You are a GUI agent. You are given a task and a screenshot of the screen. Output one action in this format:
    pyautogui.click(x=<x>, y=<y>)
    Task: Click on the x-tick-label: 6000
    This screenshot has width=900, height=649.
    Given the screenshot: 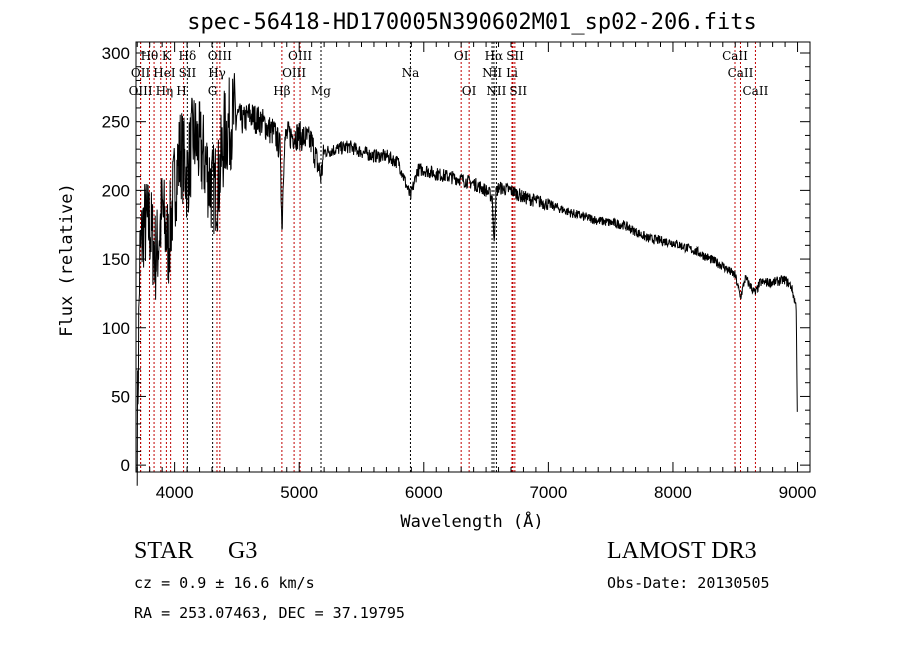 What is the action you would take?
    pyautogui.click(x=424, y=492)
    